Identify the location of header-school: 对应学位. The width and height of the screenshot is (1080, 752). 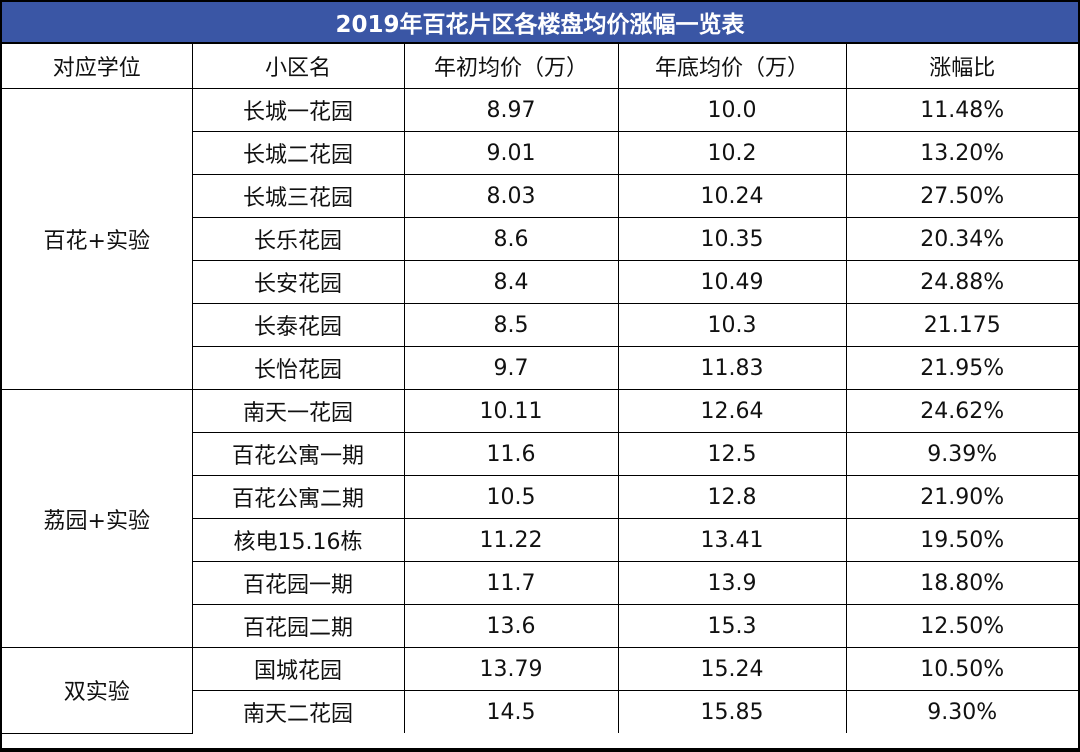
(97, 66).